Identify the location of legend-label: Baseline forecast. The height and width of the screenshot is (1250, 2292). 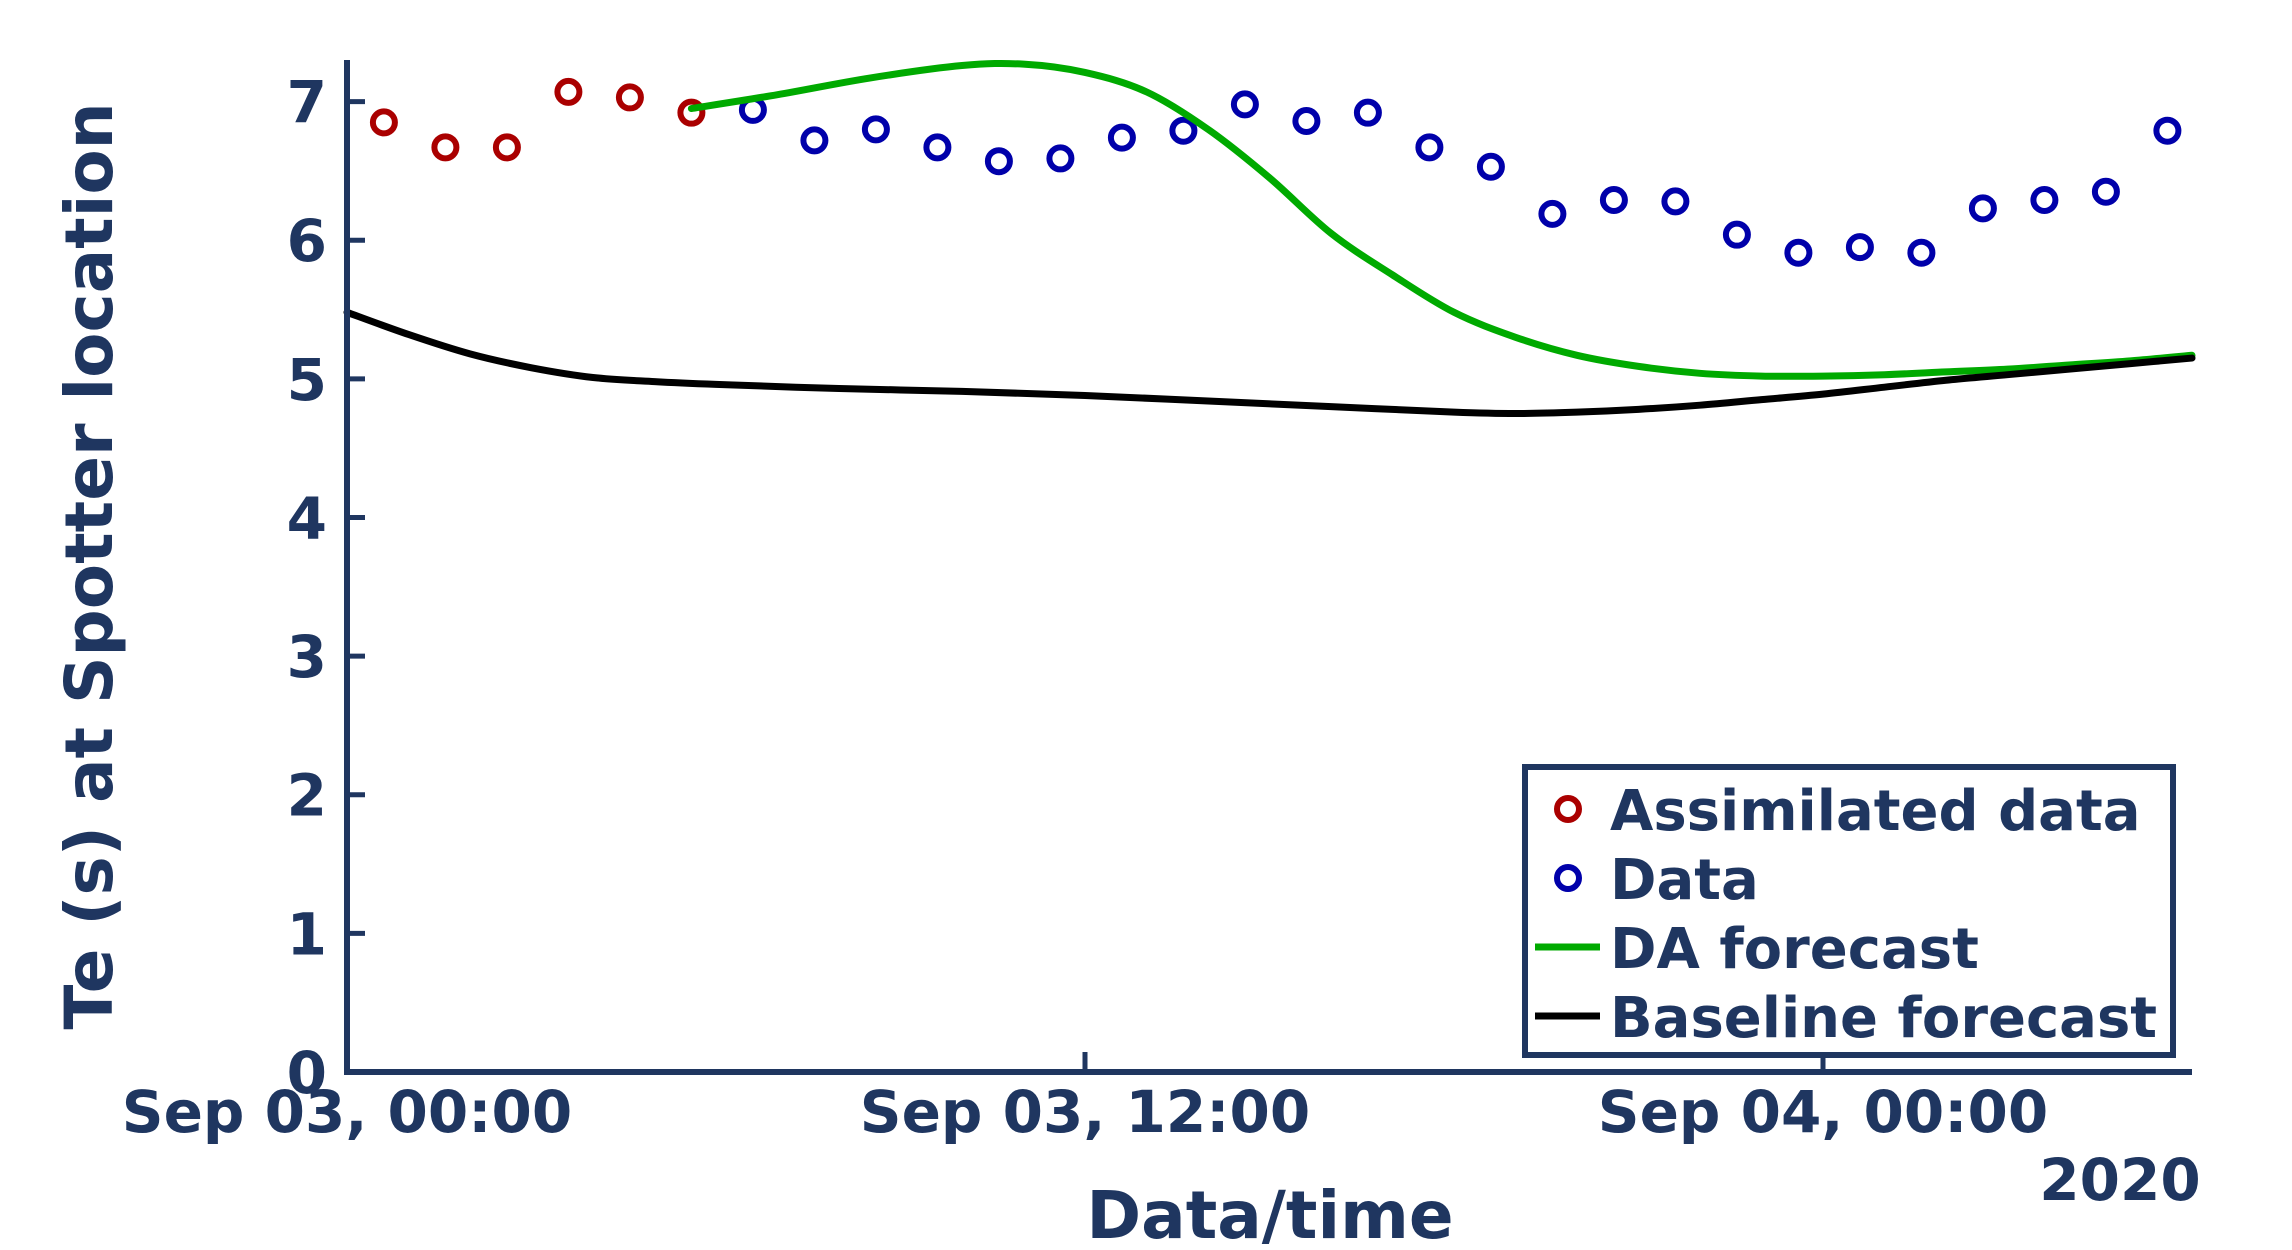
(1883, 1018).